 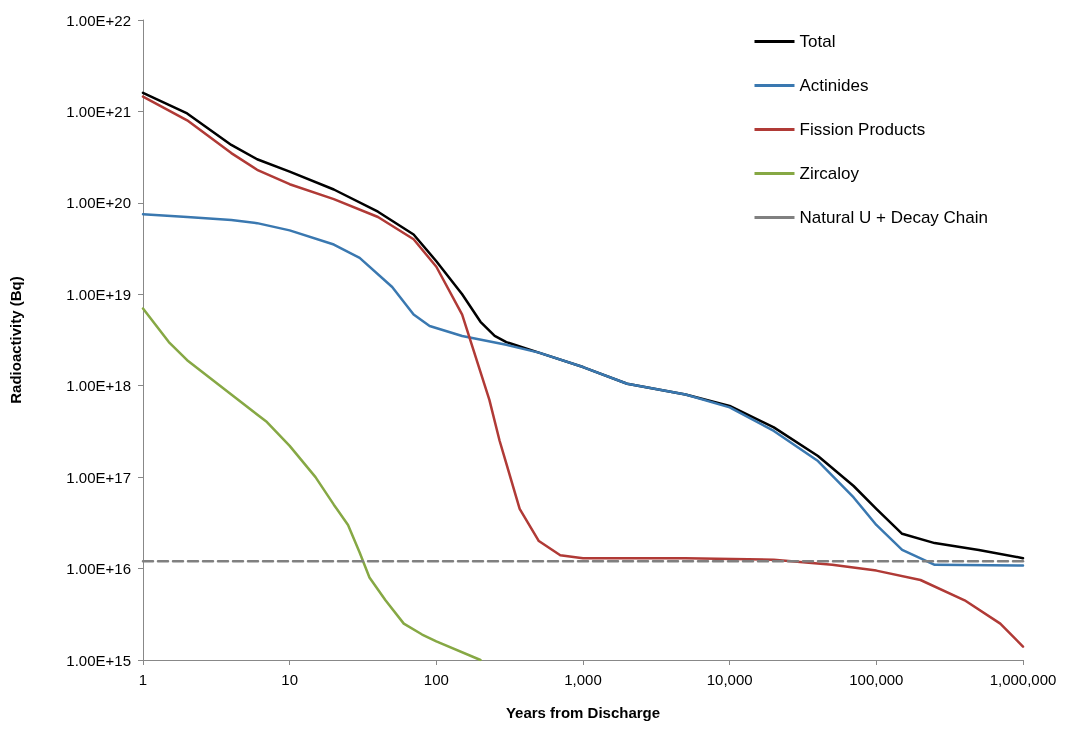 What do you see at coordinates (876, 679) in the screenshot?
I see `x-tick-label: 100,000` at bounding box center [876, 679].